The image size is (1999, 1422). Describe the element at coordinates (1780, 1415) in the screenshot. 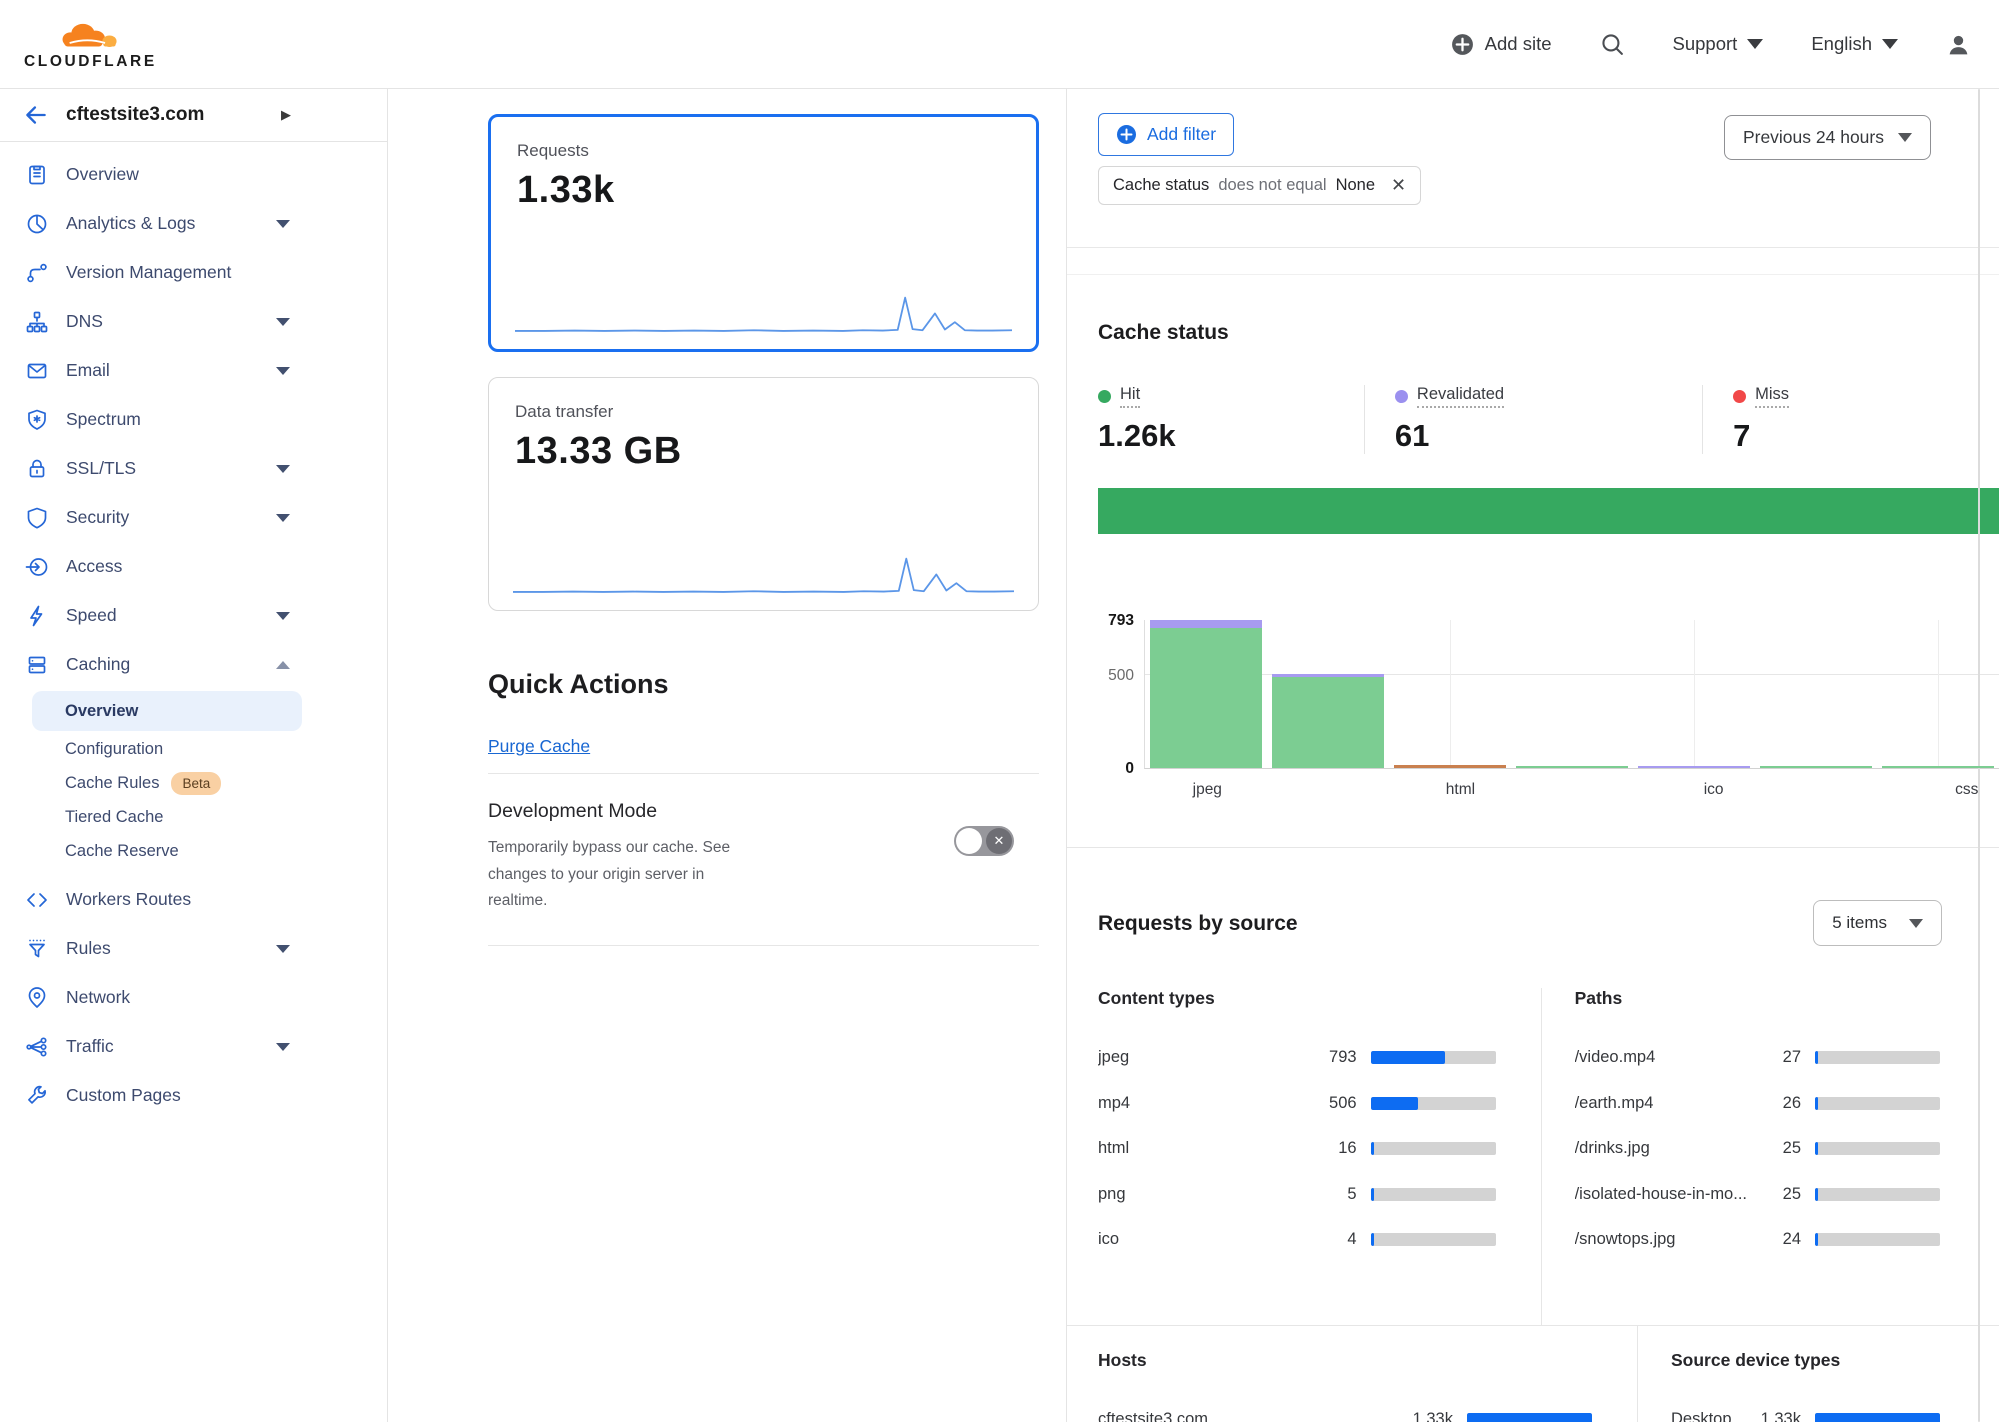

I see `source-row-value: 1.33k` at that location.